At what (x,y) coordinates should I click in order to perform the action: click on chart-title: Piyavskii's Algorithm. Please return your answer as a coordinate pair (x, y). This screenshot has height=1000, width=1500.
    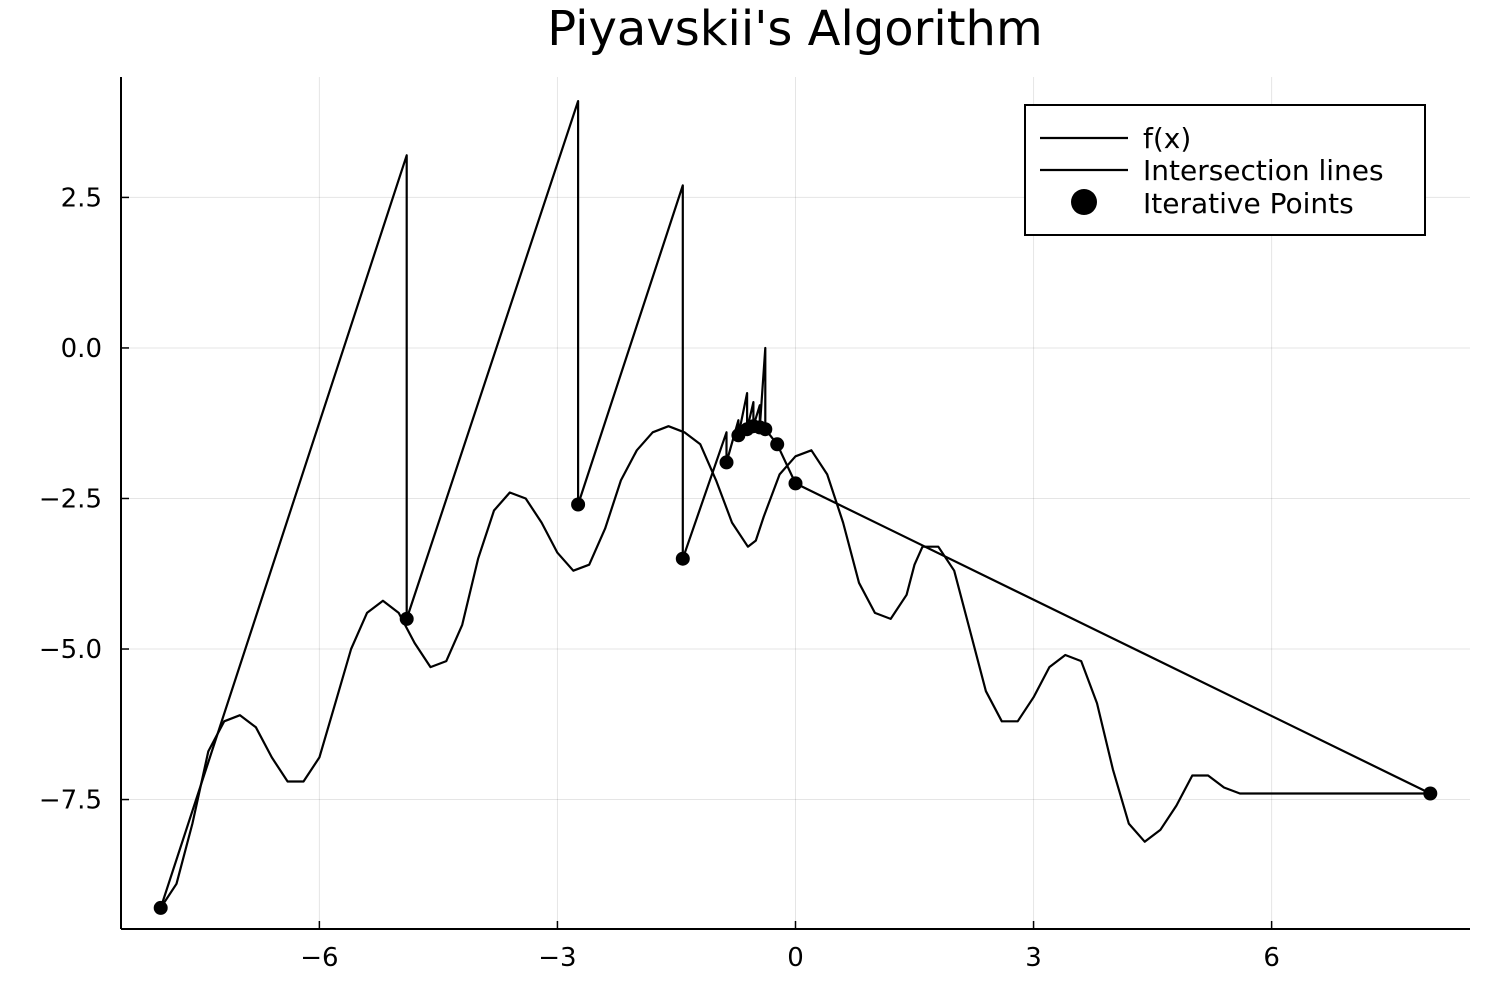
    Looking at the image, I should click on (794, 29).